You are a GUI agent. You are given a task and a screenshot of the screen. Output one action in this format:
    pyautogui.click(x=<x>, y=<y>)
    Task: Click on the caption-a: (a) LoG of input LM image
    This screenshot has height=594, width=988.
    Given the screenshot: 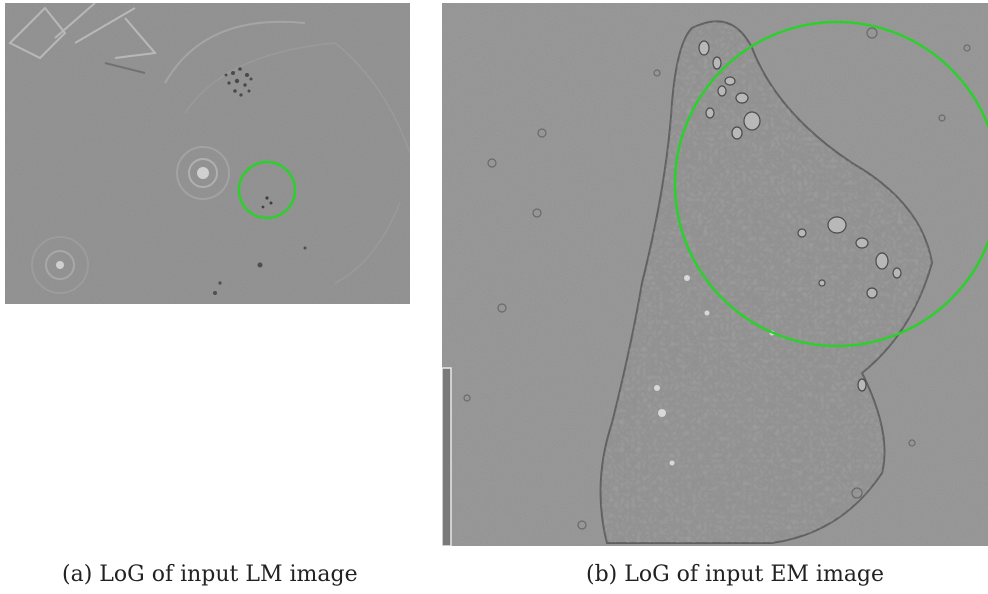 What is the action you would take?
    pyautogui.click(x=210, y=574)
    